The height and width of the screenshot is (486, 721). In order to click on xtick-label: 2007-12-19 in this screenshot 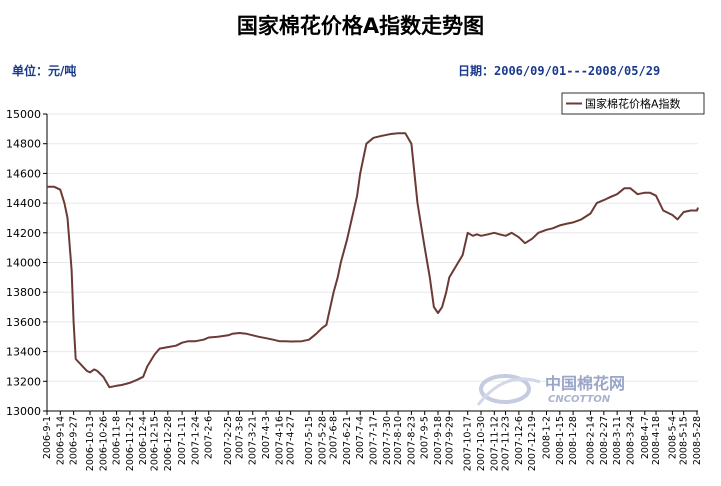, I will do `click(532, 443)`.